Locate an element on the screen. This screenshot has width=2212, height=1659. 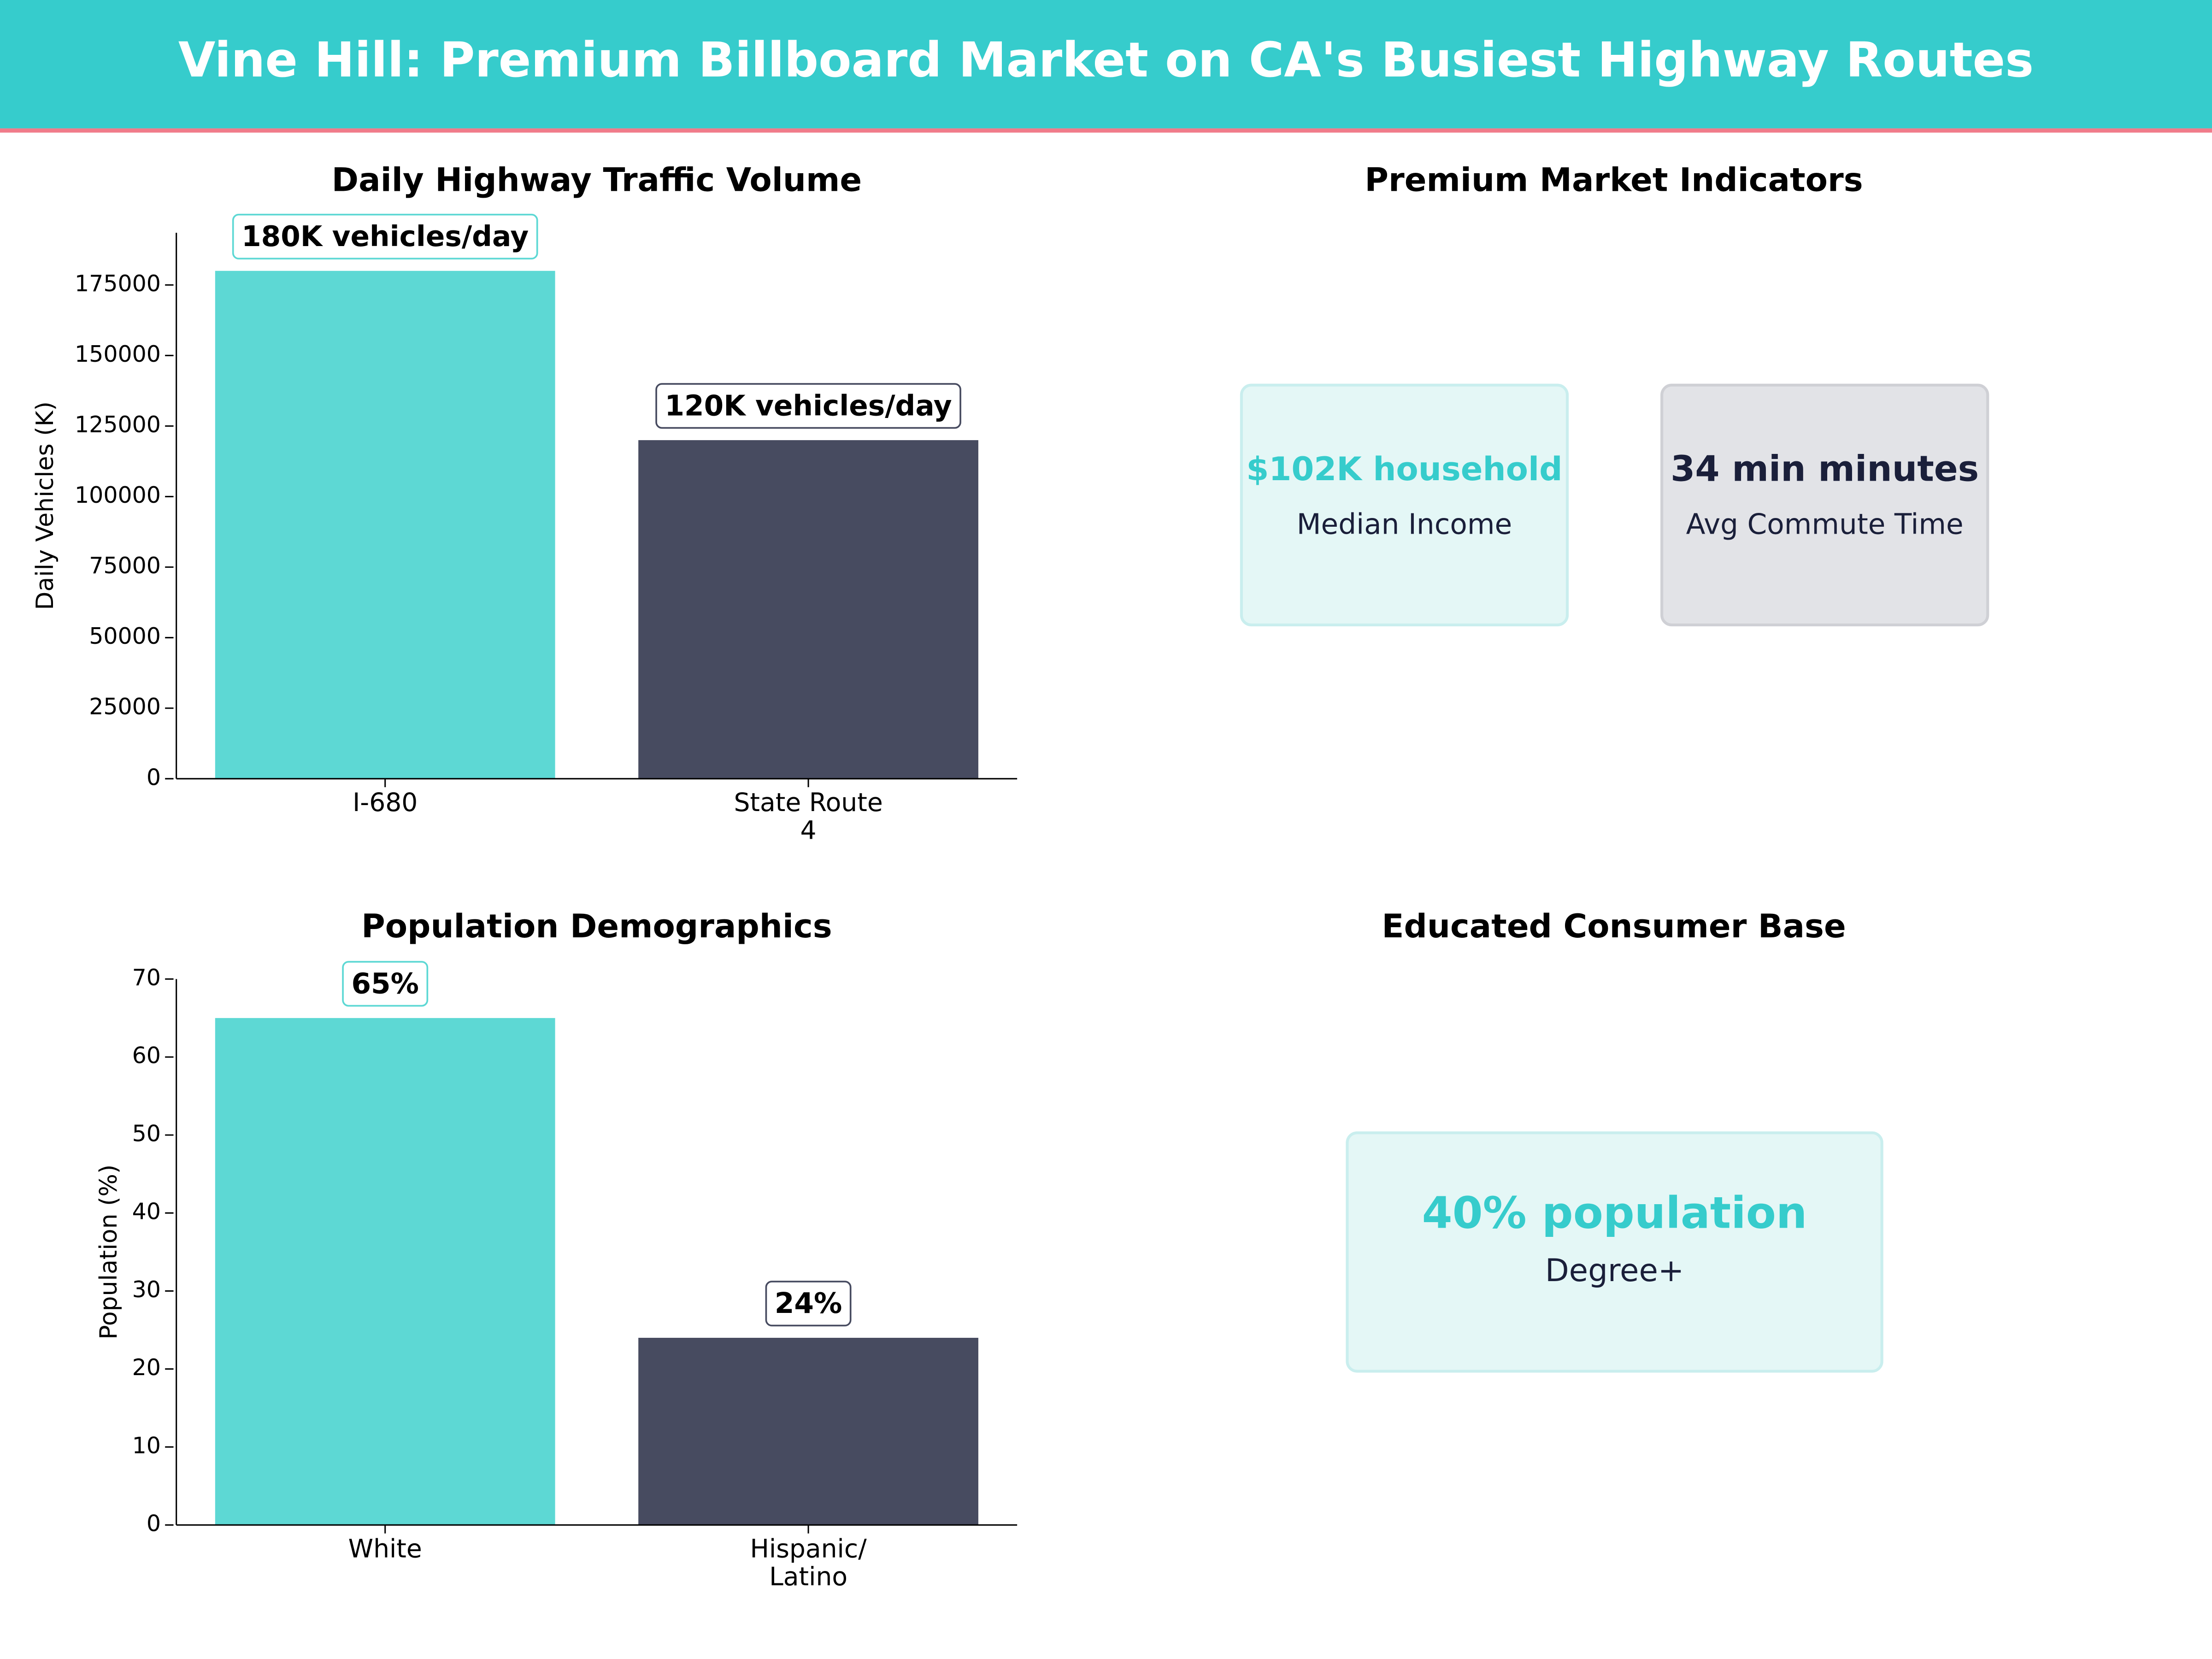
kpi-value: 34 min minutes is located at coordinates (1825, 468).